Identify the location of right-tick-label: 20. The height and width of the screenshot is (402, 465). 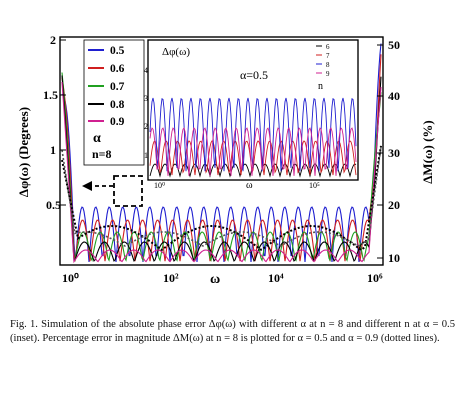
(394, 205).